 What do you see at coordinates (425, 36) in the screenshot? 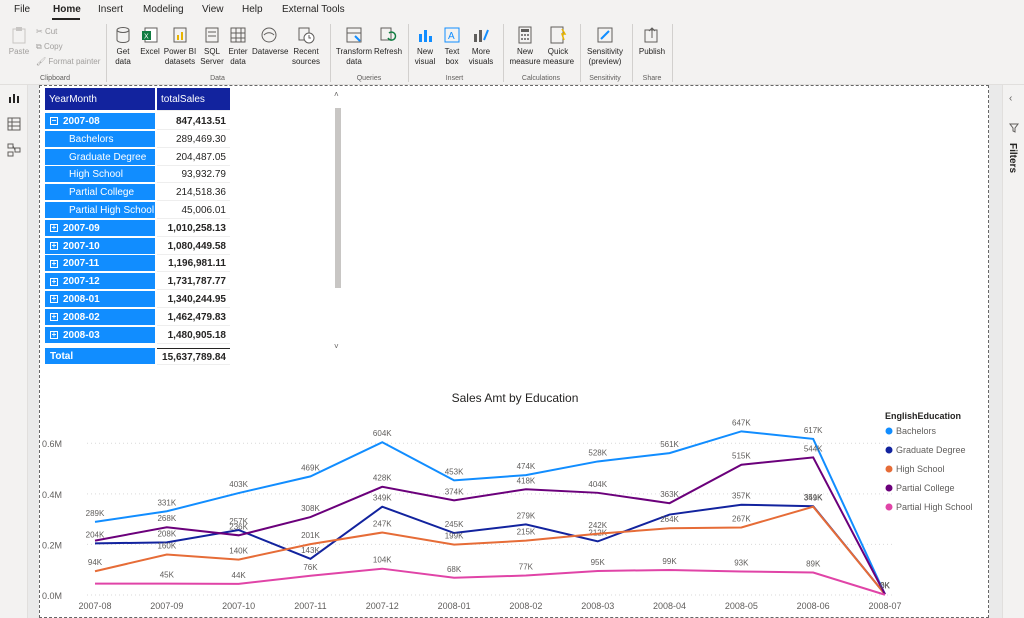
I see `bar-chart-icon` at bounding box center [425, 36].